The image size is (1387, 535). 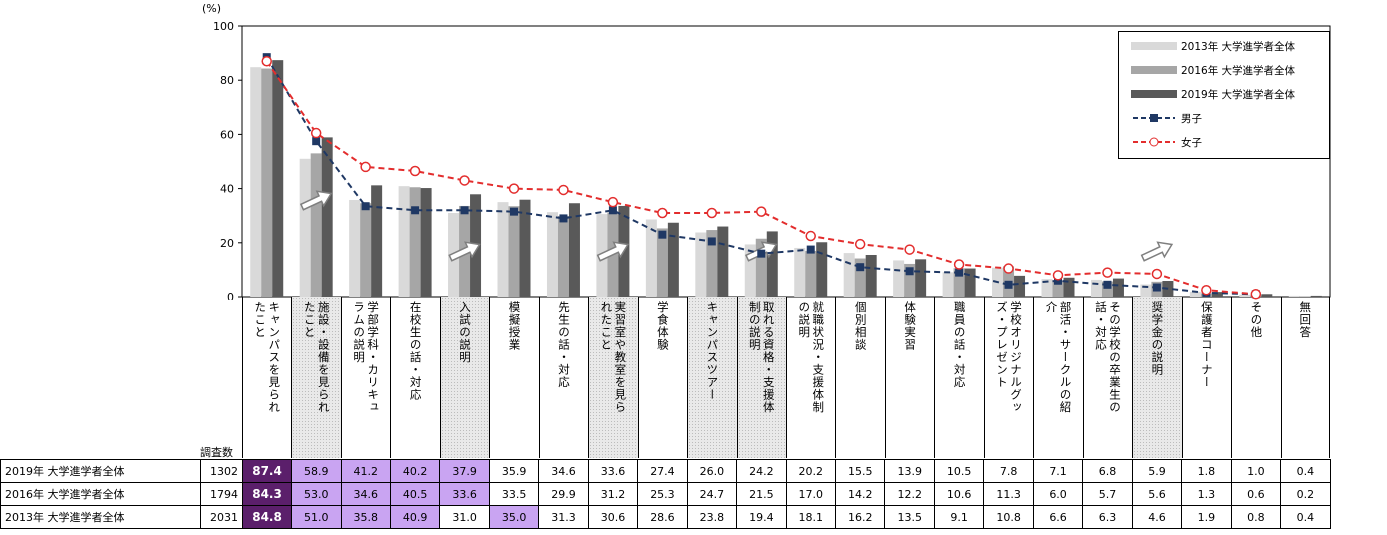 What do you see at coordinates (227, 134) in the screenshot?
I see `y-tick-label: 60` at bounding box center [227, 134].